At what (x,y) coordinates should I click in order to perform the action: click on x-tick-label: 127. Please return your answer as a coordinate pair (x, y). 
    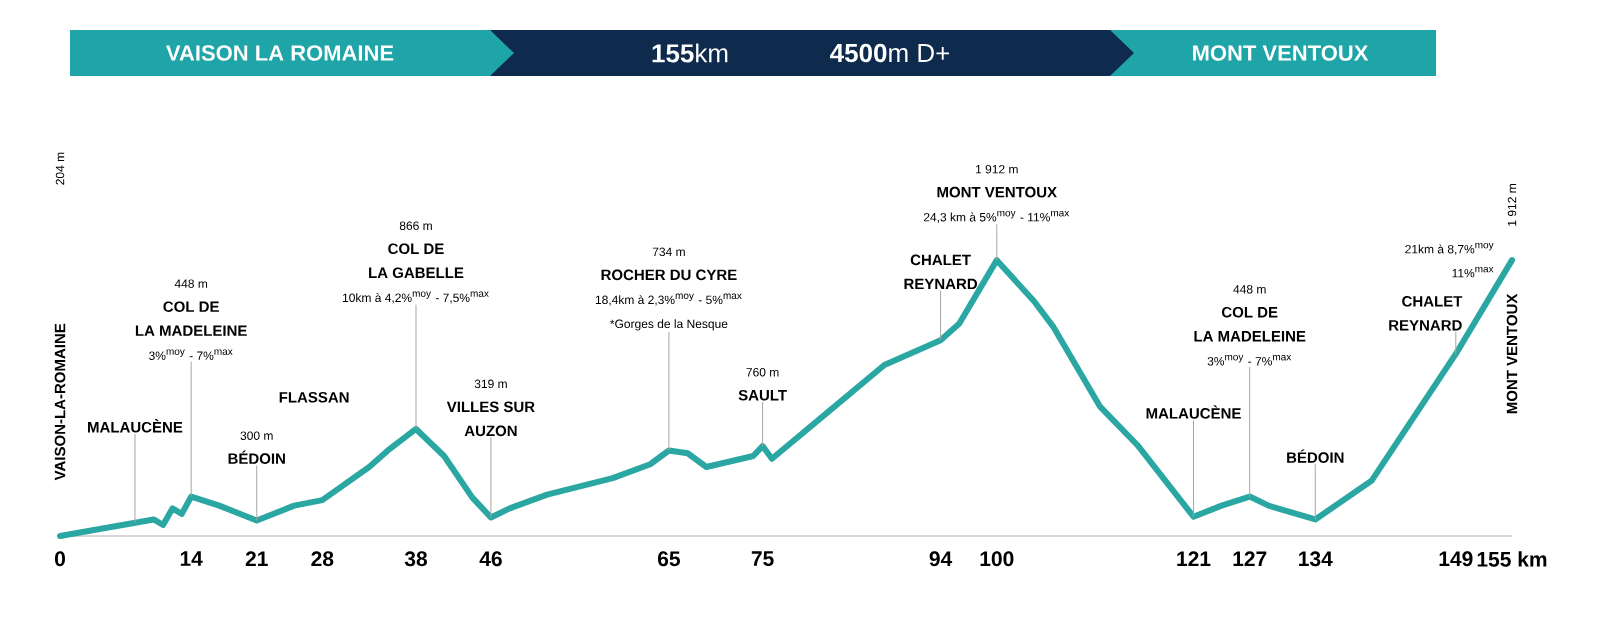
    Looking at the image, I should click on (1250, 558).